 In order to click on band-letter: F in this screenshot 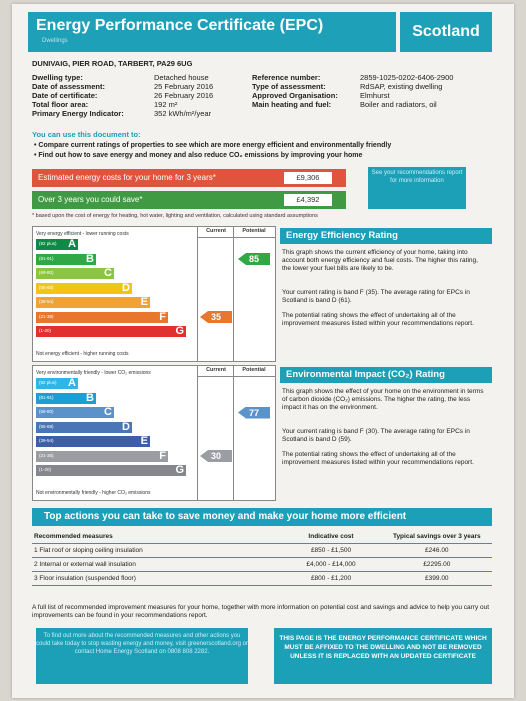, I will do `click(162, 316)`.